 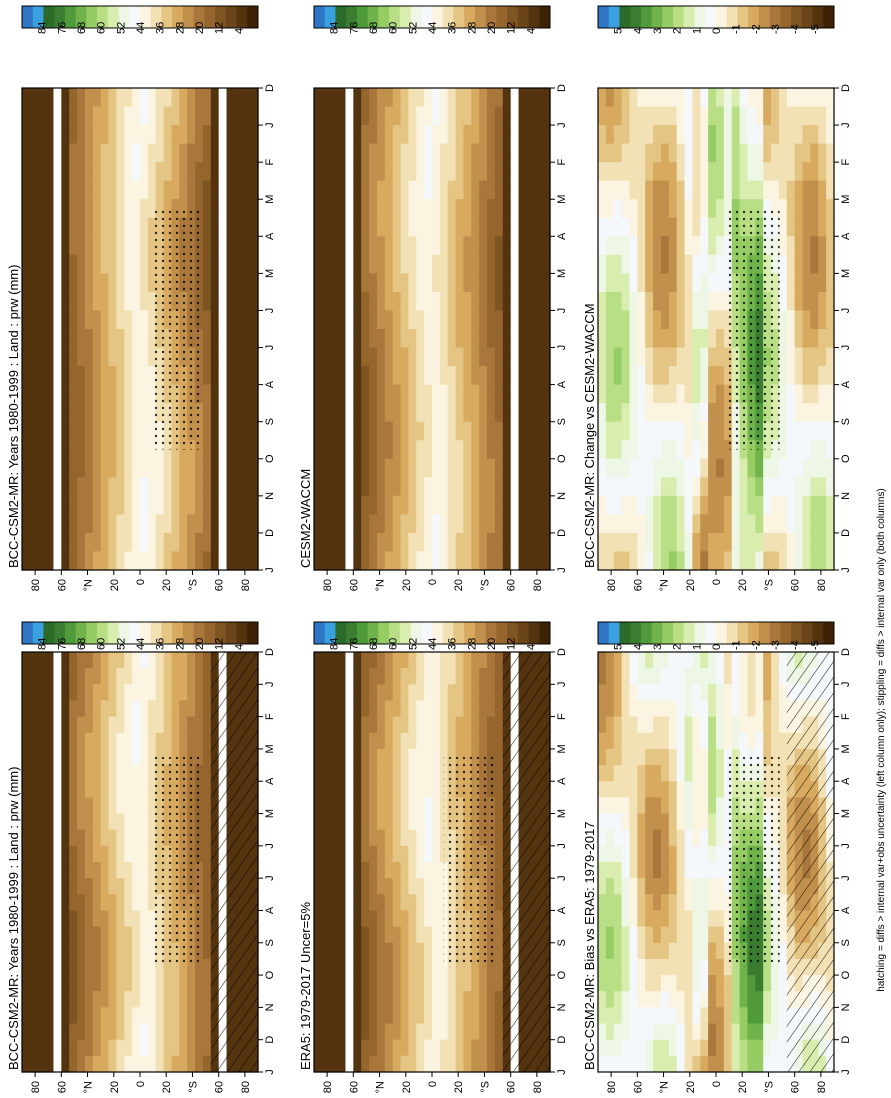 I want to click on x-tick-label: M, so click(x=562, y=199).